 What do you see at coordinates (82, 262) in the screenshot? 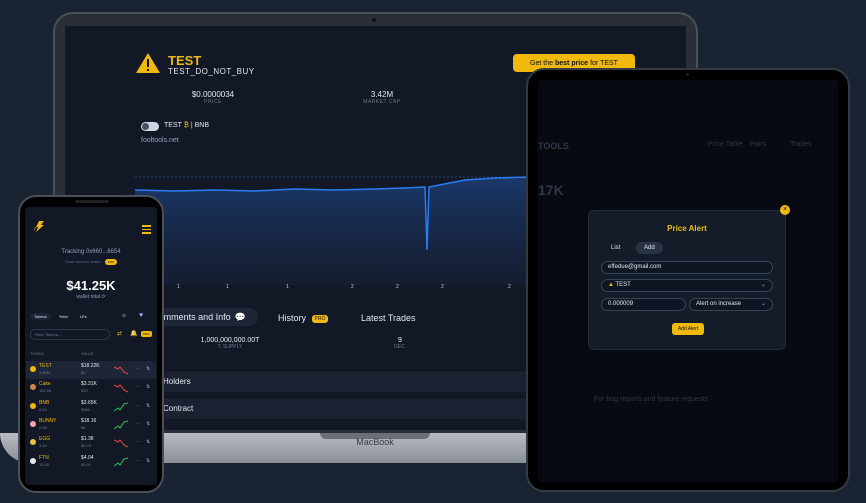
I see `track-other-label: Track another wallet` at bounding box center [82, 262].